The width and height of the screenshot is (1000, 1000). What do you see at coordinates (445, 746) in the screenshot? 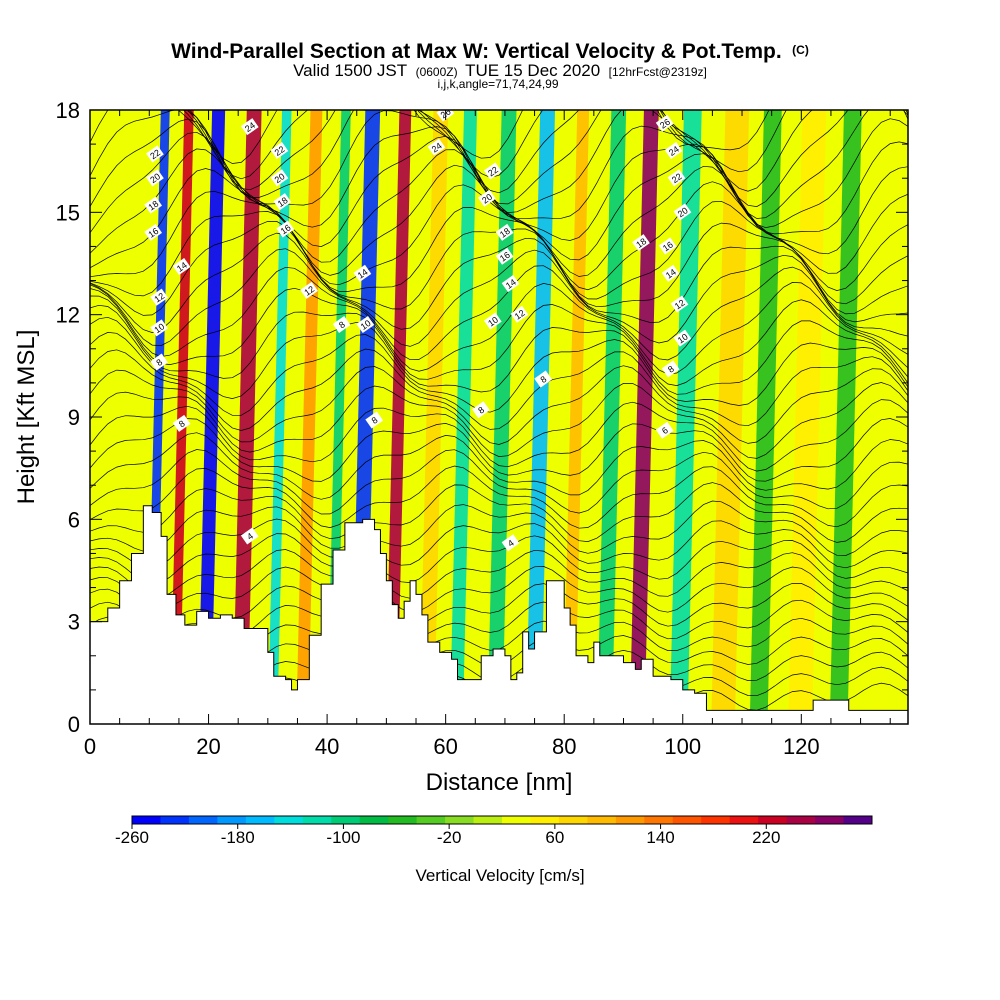
I see `x-tick-label: 60` at bounding box center [445, 746].